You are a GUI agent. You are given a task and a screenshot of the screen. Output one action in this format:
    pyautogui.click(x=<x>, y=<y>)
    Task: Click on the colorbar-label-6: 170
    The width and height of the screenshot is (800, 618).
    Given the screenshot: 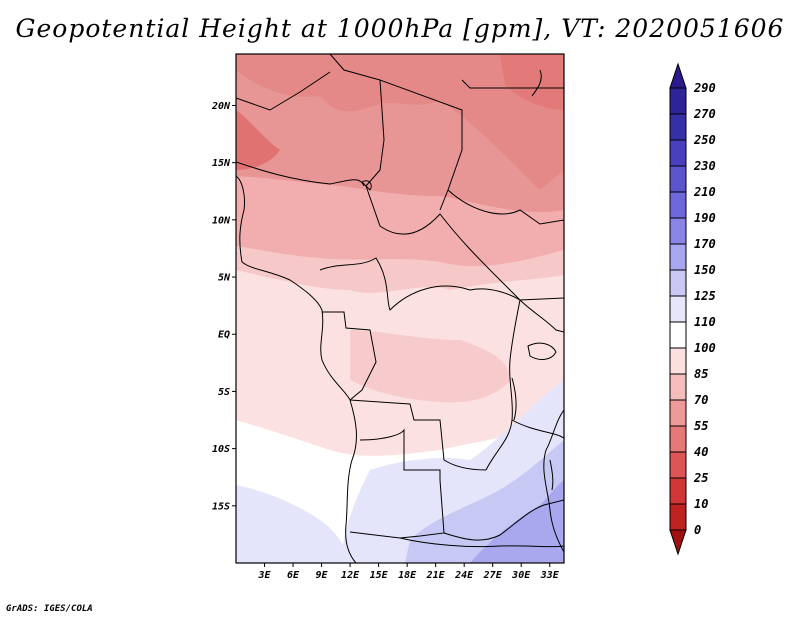 What is the action you would take?
    pyautogui.click(x=705, y=244)
    